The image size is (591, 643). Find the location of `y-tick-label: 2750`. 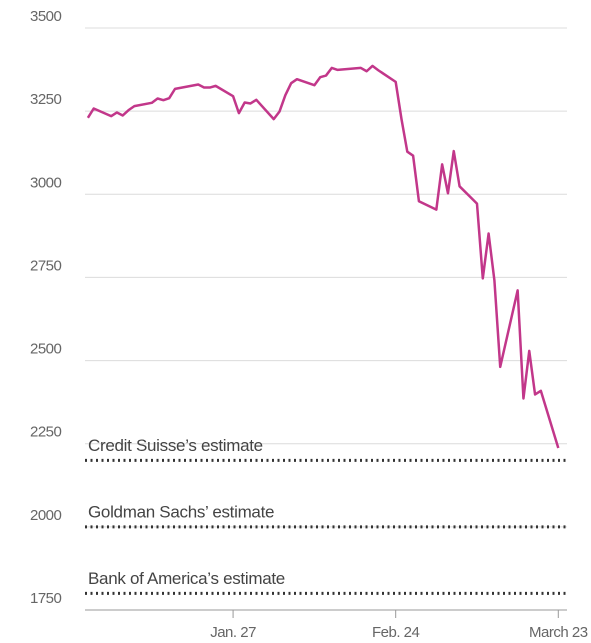

y-tick-label: 2750 is located at coordinates (46, 265).